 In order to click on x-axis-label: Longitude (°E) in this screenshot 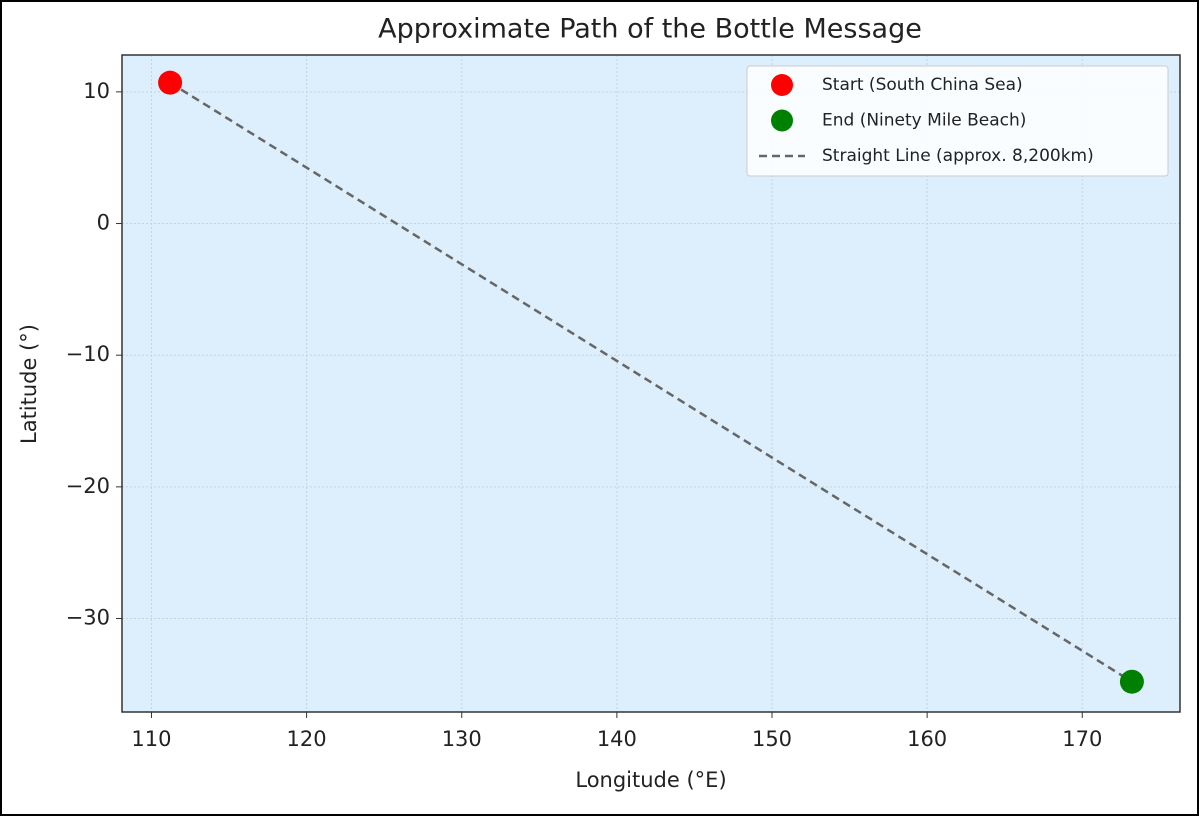, I will do `click(650, 780)`.